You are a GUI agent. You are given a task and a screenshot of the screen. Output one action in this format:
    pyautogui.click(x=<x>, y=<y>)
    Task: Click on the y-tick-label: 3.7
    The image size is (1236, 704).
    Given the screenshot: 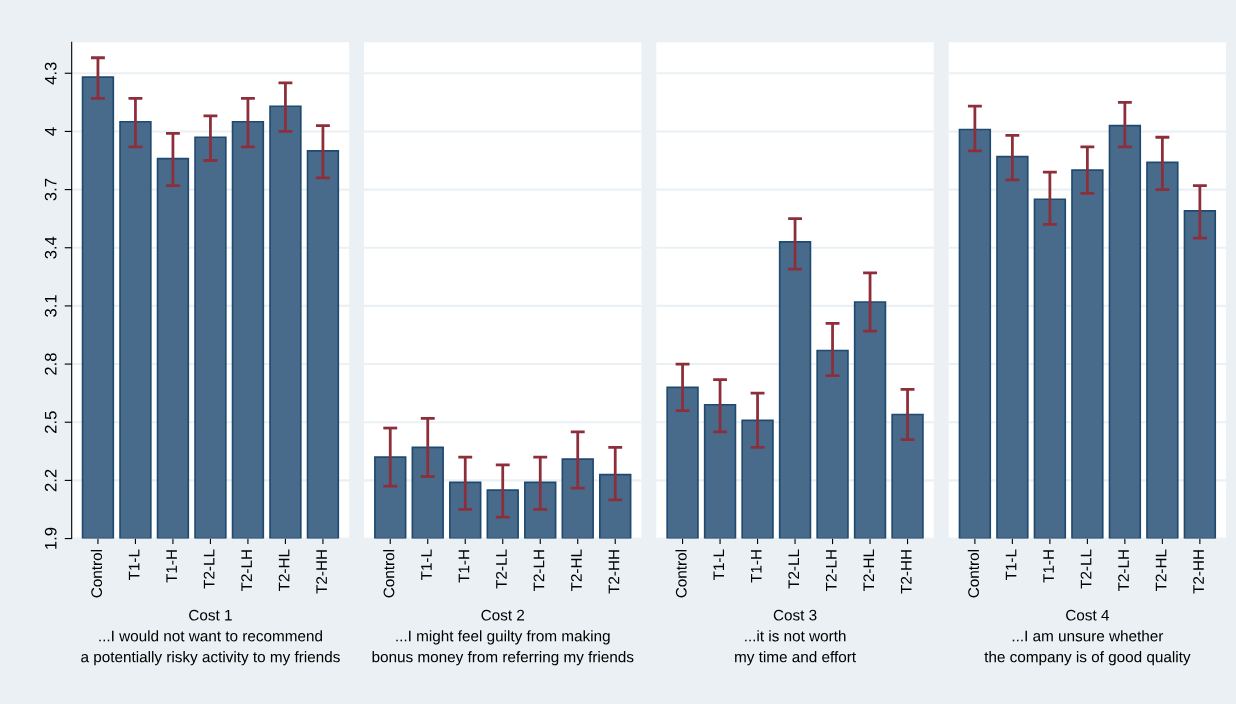 What is the action you would take?
    pyautogui.click(x=50, y=189)
    